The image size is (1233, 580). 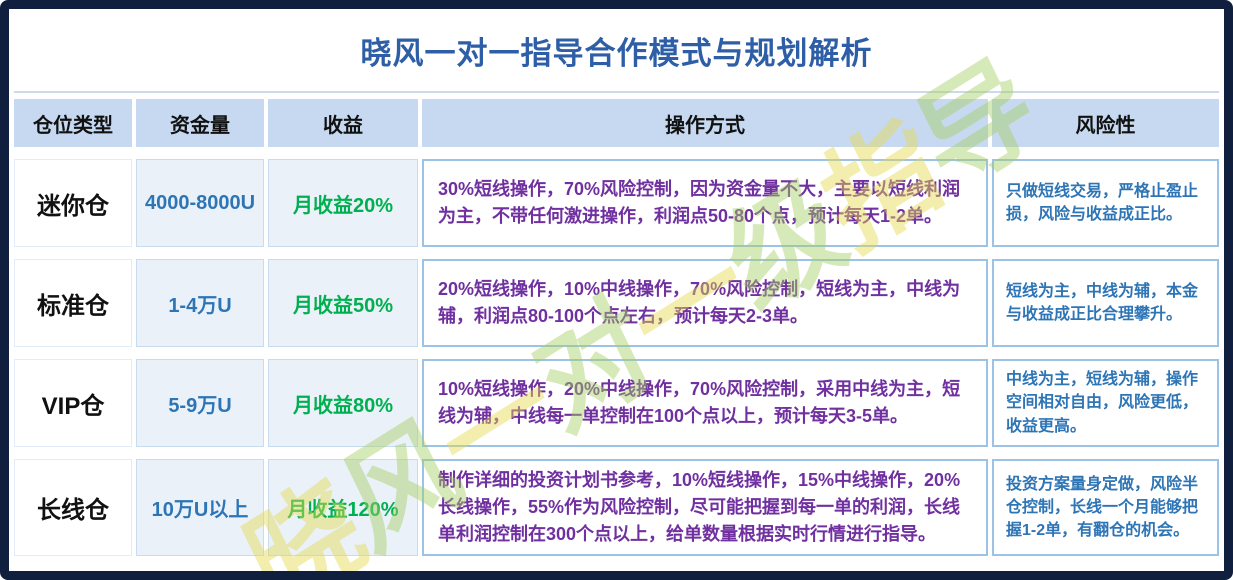 I want to click on cell-risk: 投资方案量身定做，风险半仓控制，长线一个月能够把握1-2单，有翻仓的机会。, so click(x=1105, y=507).